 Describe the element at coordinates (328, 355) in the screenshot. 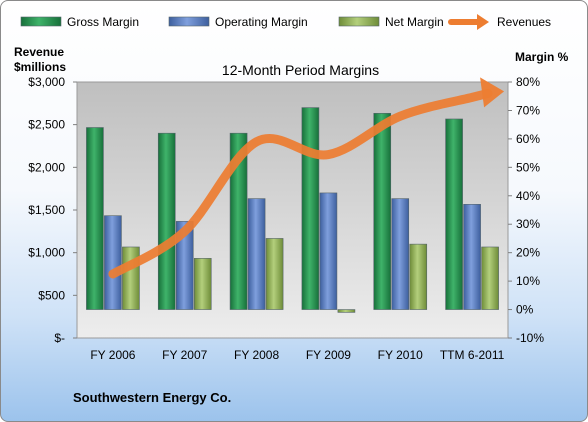

I see `category-label: FY 2009` at that location.